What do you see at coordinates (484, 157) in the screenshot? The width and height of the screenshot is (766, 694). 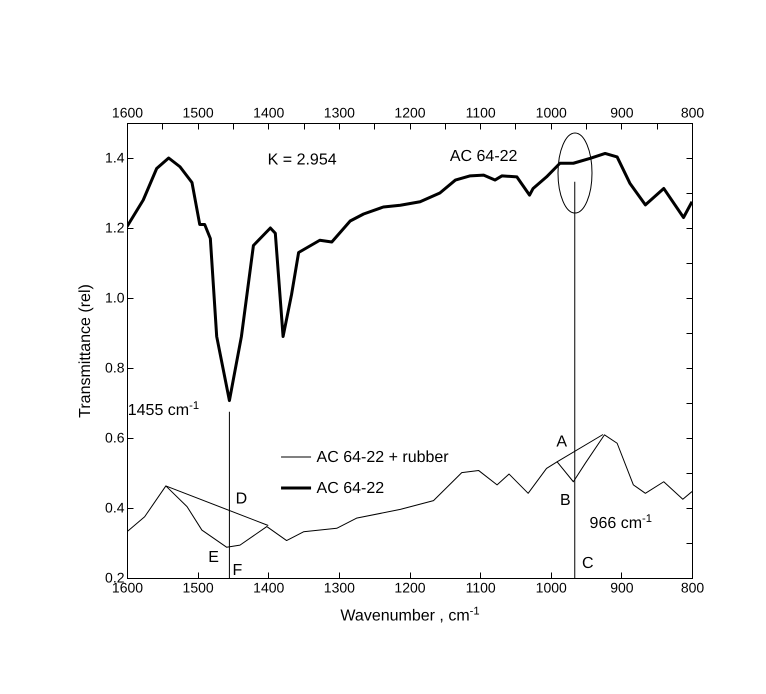 I see `annotation: AC 64-22` at bounding box center [484, 157].